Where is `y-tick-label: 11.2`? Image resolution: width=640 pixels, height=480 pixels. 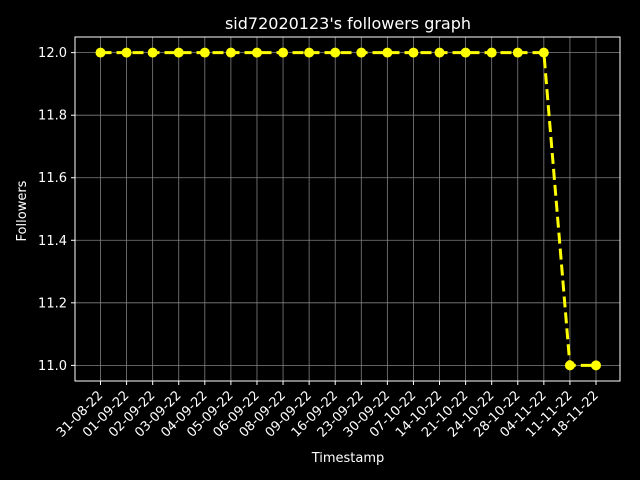
y-tick-label: 11.2 is located at coordinates (52, 303).